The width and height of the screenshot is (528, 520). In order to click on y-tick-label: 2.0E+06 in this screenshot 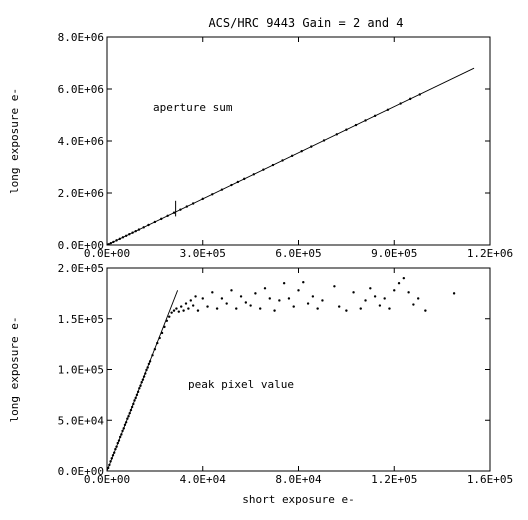, I will do `click(81, 193)`.